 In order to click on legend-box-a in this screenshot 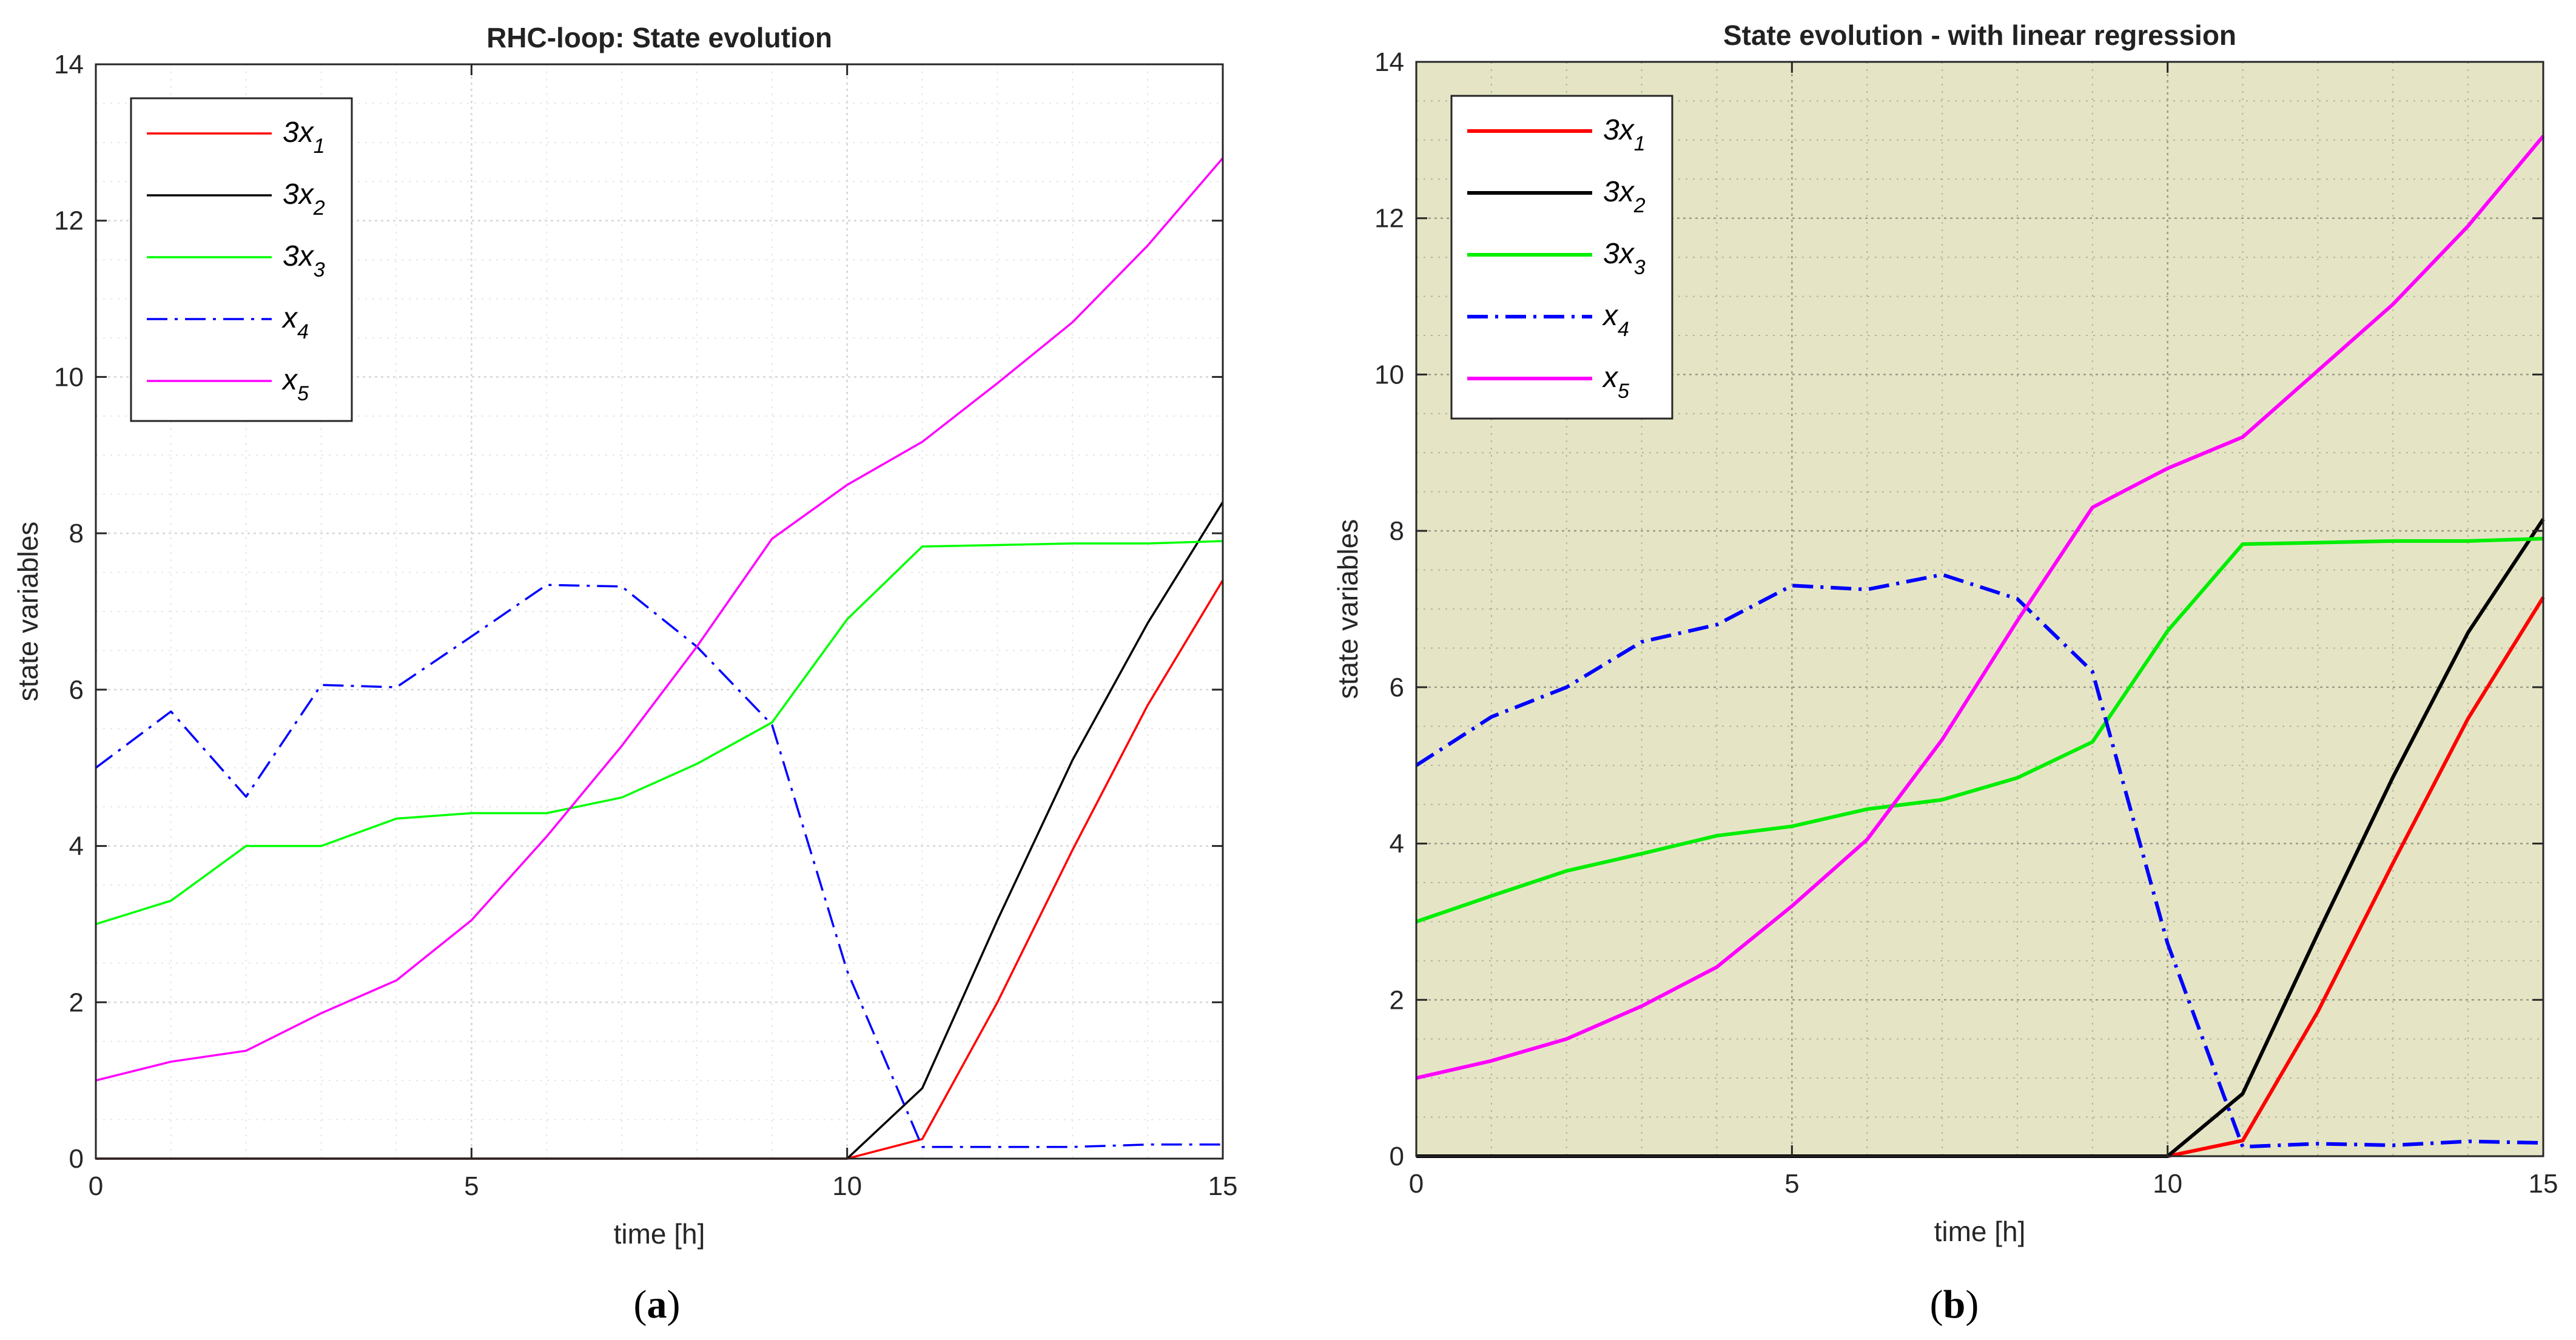, I will do `click(241, 260)`.